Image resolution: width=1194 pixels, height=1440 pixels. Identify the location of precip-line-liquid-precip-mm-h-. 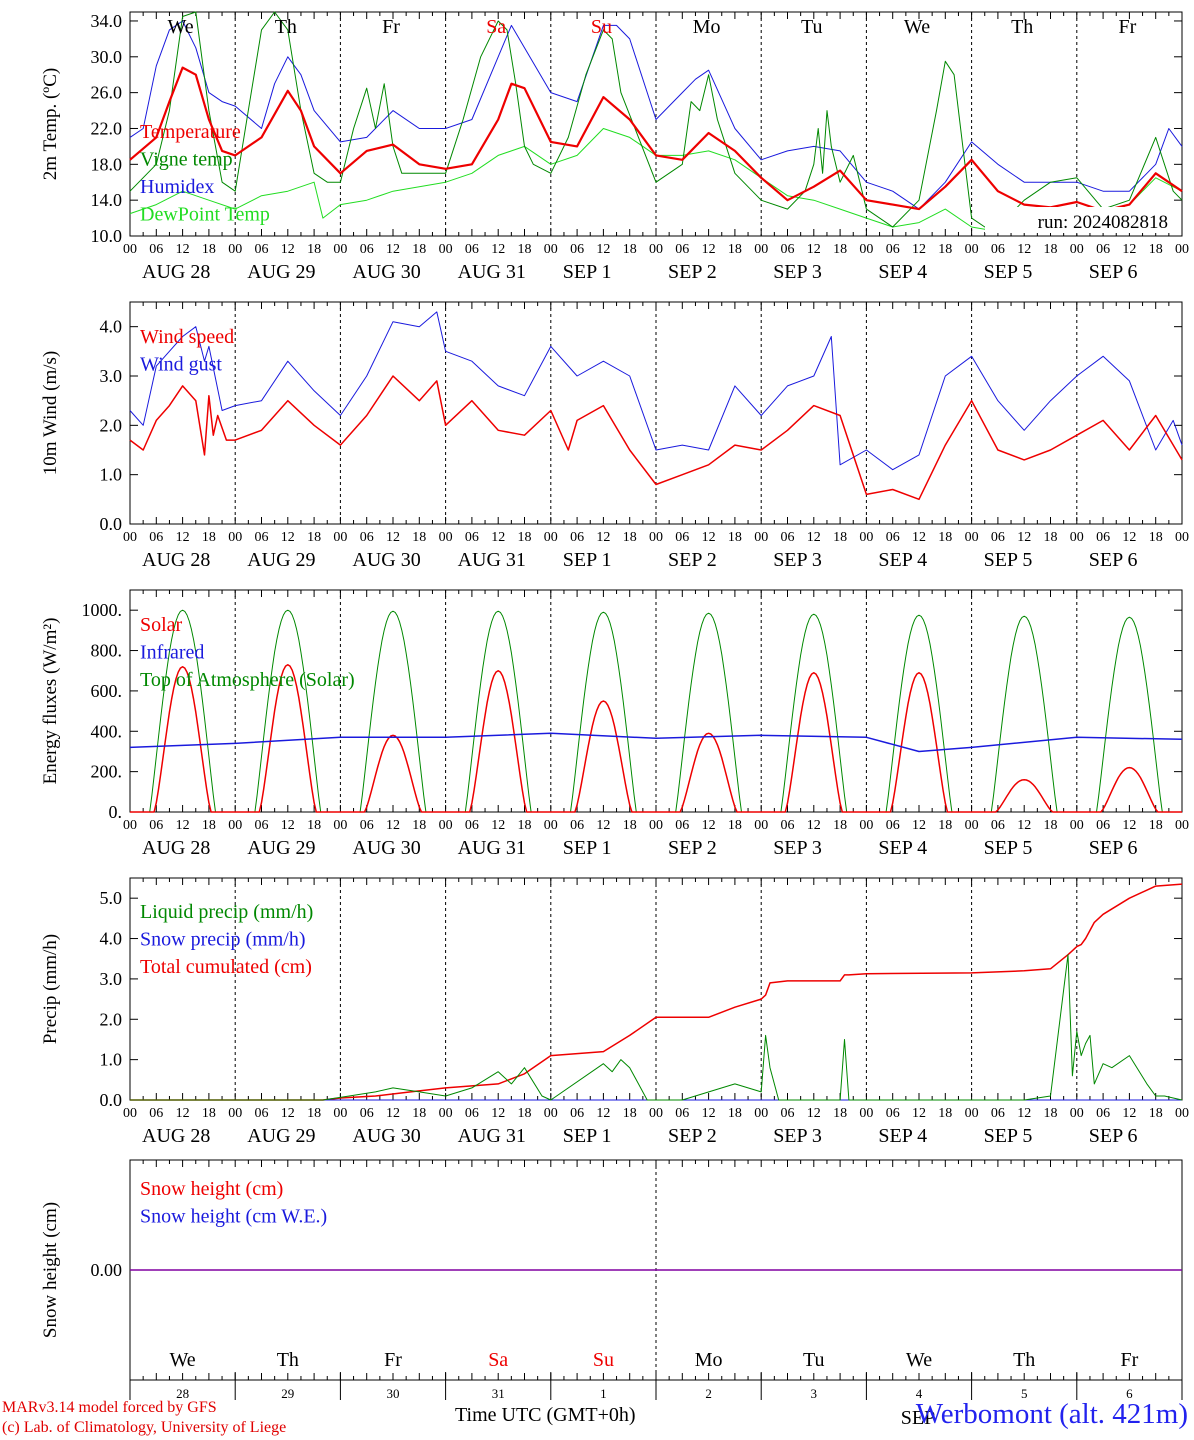
(656, 1027).